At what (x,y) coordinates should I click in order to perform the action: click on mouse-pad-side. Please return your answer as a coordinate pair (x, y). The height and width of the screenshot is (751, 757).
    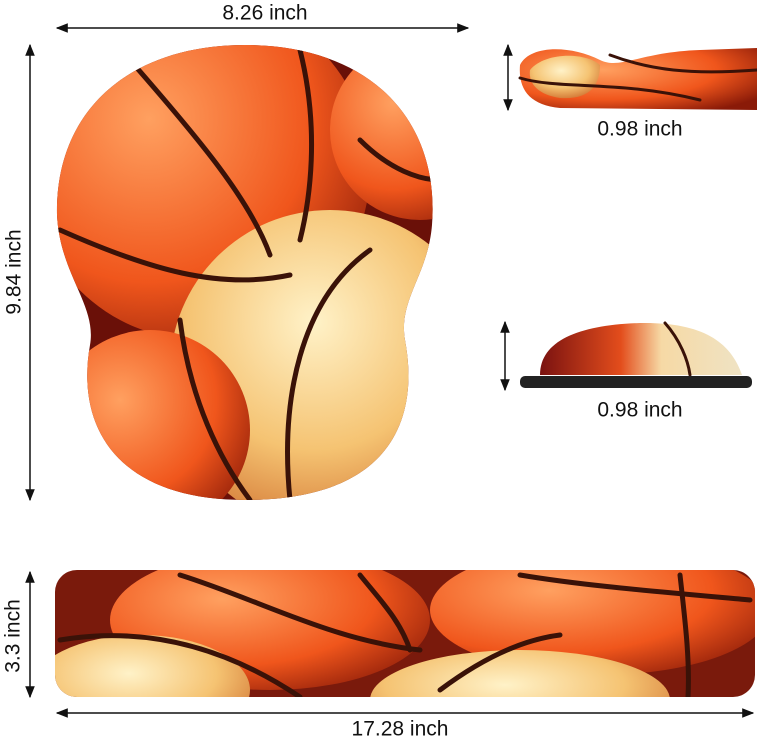
    Looking at the image, I should click on (637, 79).